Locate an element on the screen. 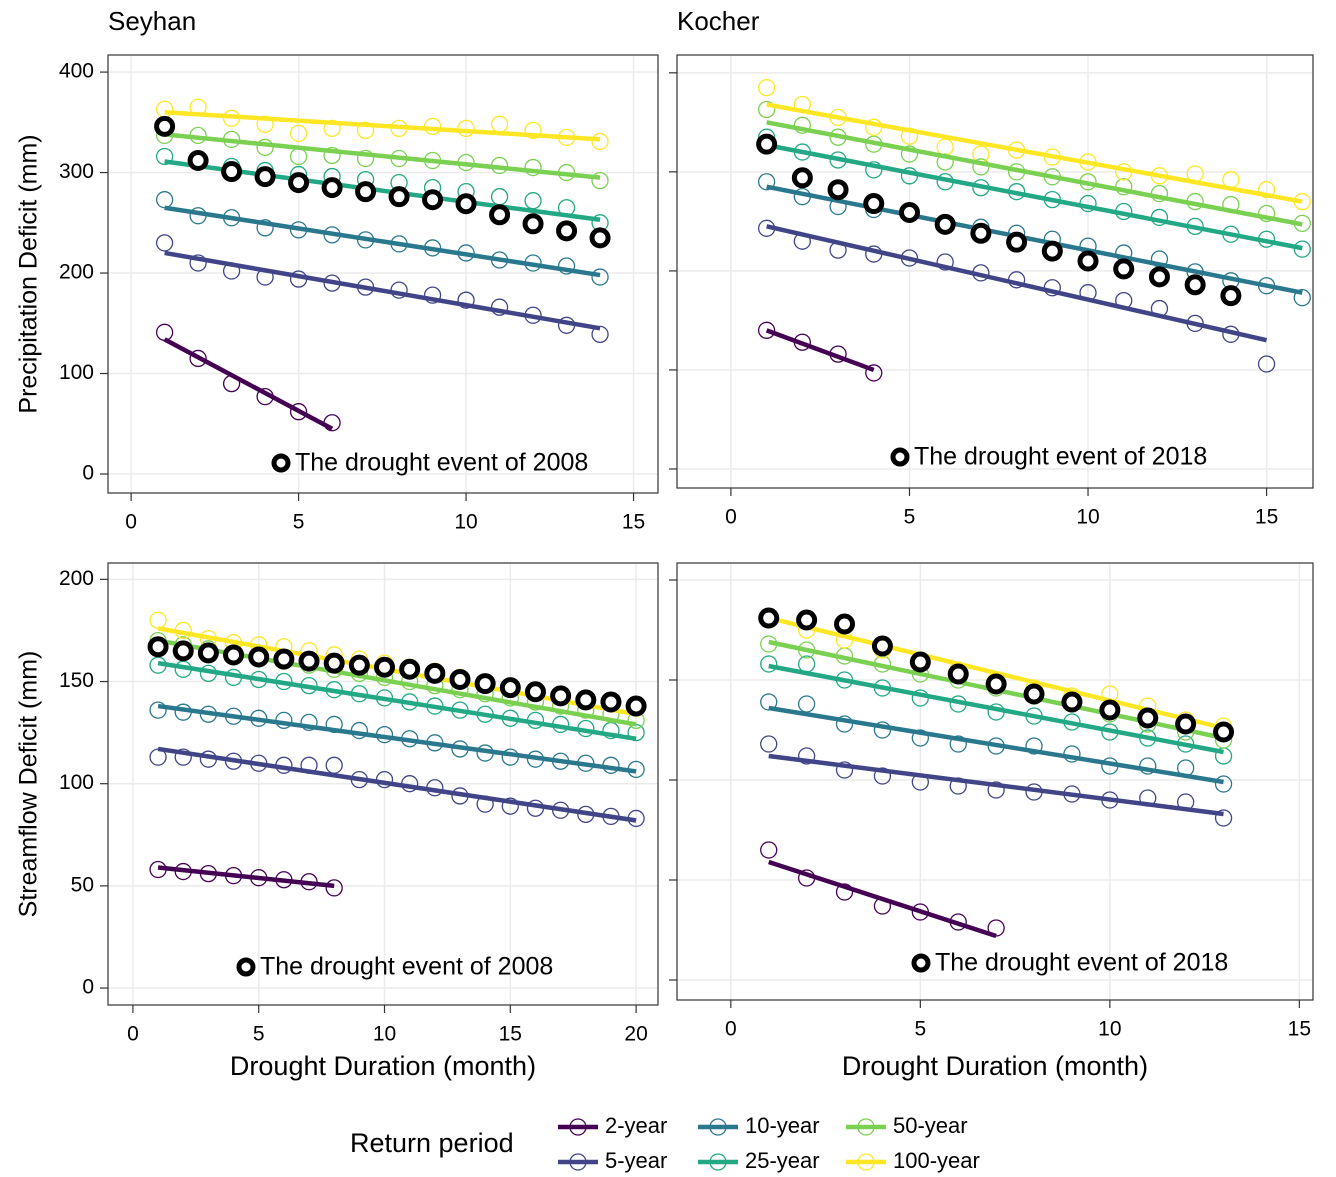  x-tick-label: 20 is located at coordinates (635, 1034).